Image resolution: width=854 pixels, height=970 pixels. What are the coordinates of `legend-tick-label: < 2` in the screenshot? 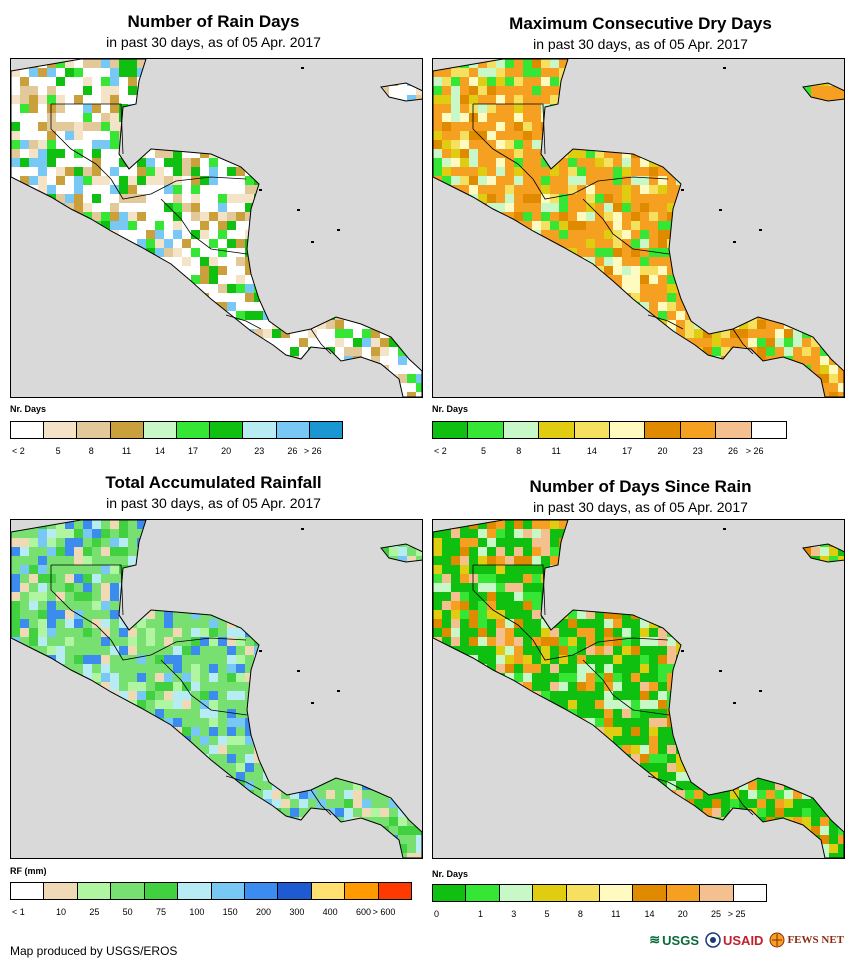 It's located at (440, 451).